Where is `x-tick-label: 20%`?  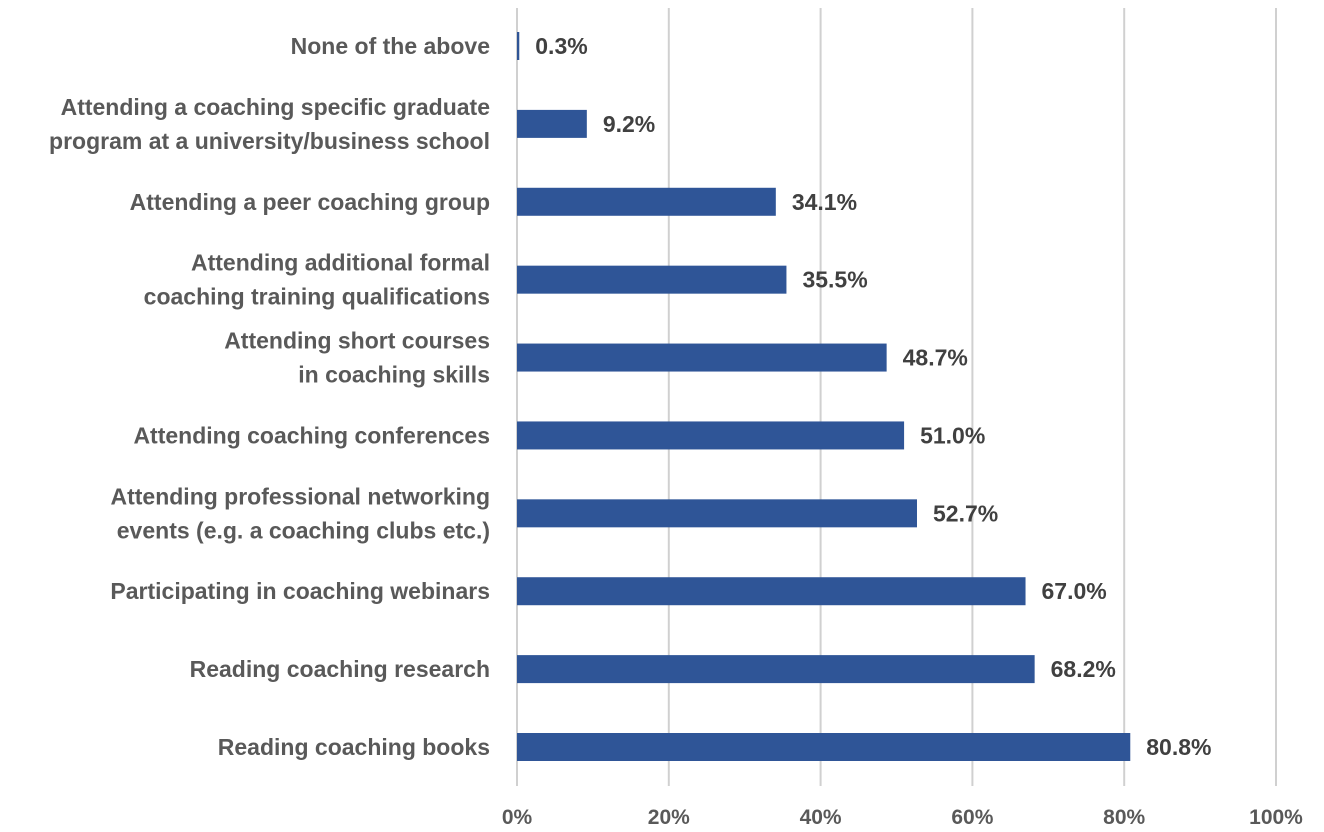
x-tick-label: 20% is located at coordinates (669, 817).